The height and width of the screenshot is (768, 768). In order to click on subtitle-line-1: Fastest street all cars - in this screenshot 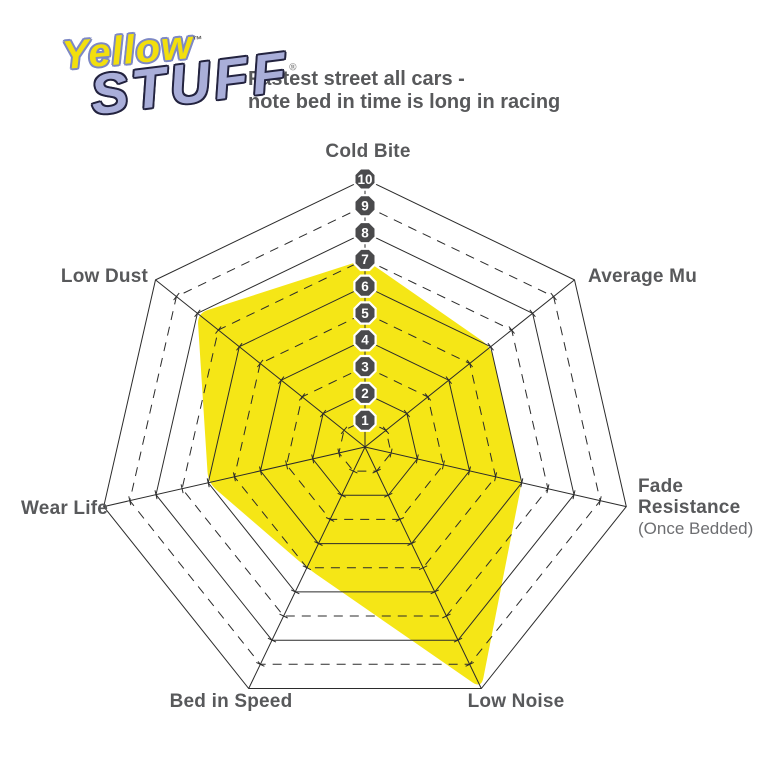, I will do `click(356, 79)`.